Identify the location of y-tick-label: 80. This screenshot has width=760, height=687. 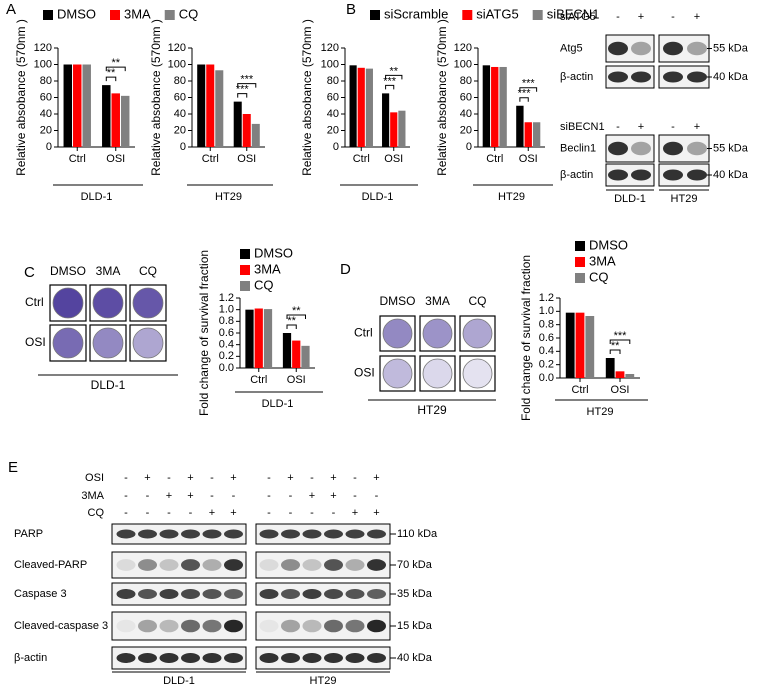
(466, 81).